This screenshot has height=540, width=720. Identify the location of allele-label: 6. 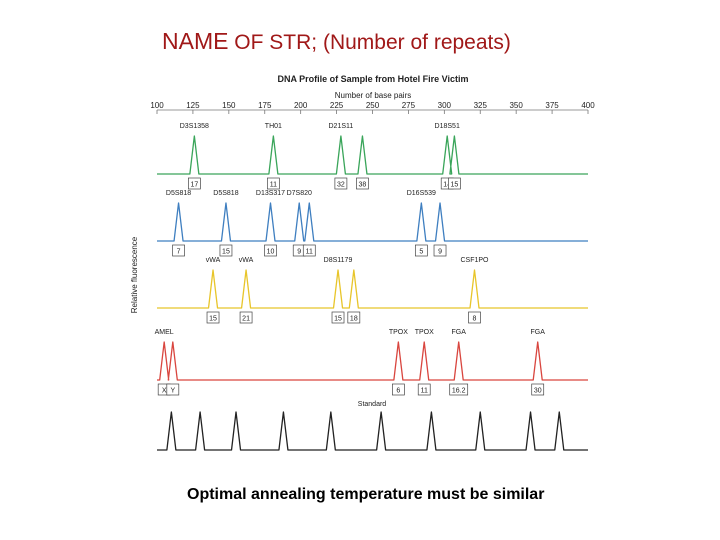
(398, 391).